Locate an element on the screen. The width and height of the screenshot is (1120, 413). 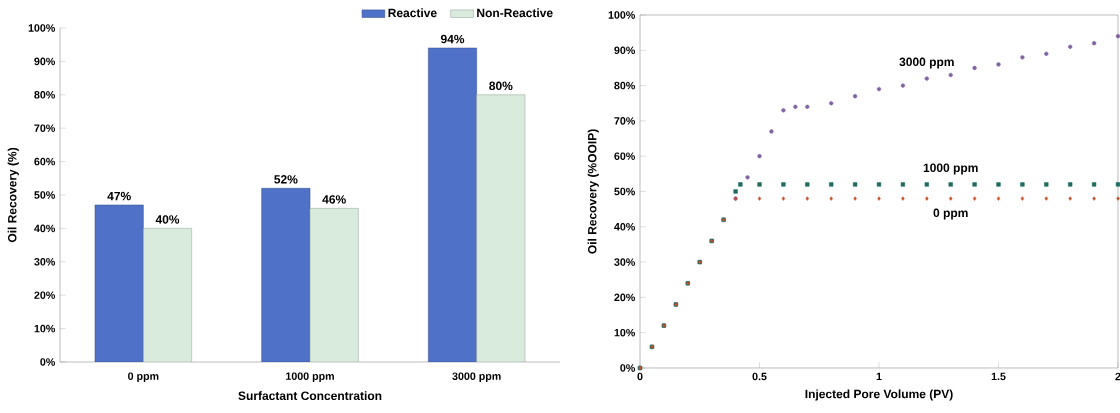
data-label: 40% is located at coordinates (167, 219).